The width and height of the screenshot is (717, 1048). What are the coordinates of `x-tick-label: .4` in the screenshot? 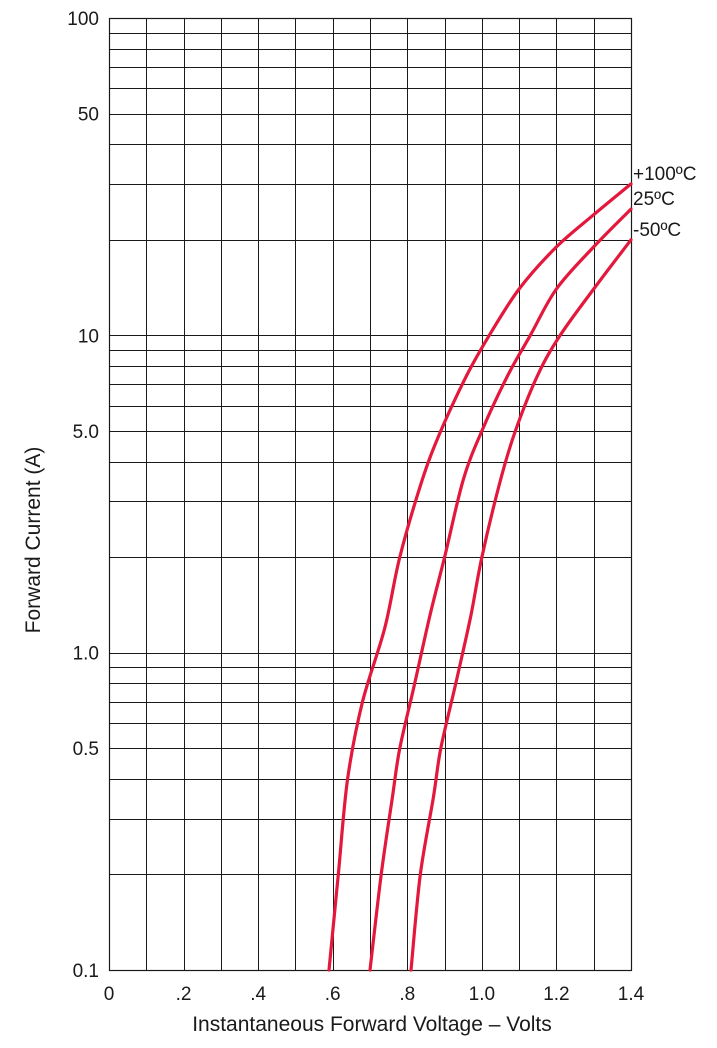 It's located at (258, 994).